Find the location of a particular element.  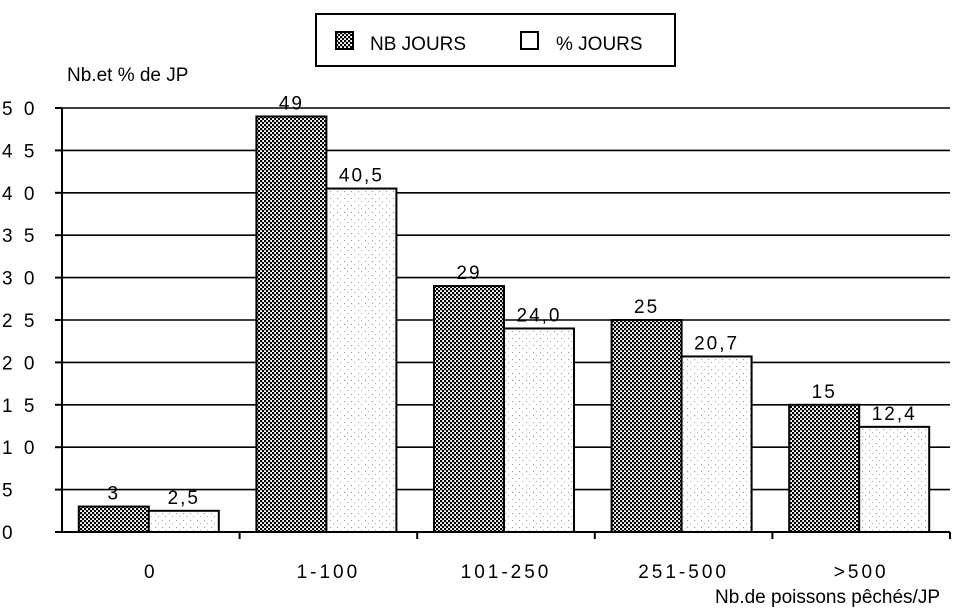

data-label-nb-jours: 29 is located at coordinates (468, 273).